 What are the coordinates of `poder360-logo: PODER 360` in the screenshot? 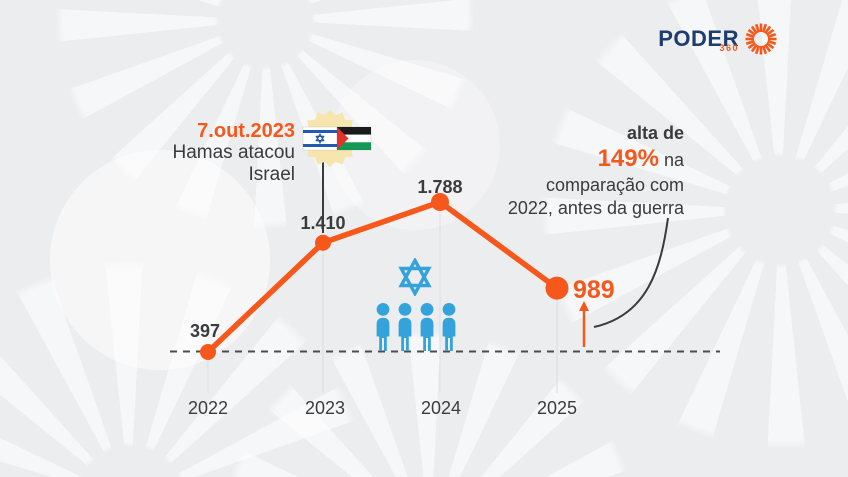 It's located at (718, 39).